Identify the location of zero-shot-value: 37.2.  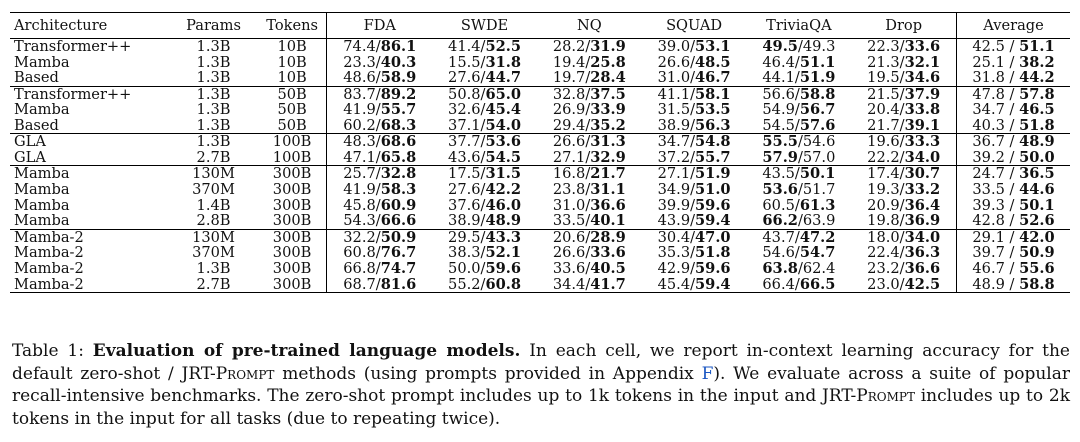
(674, 157).